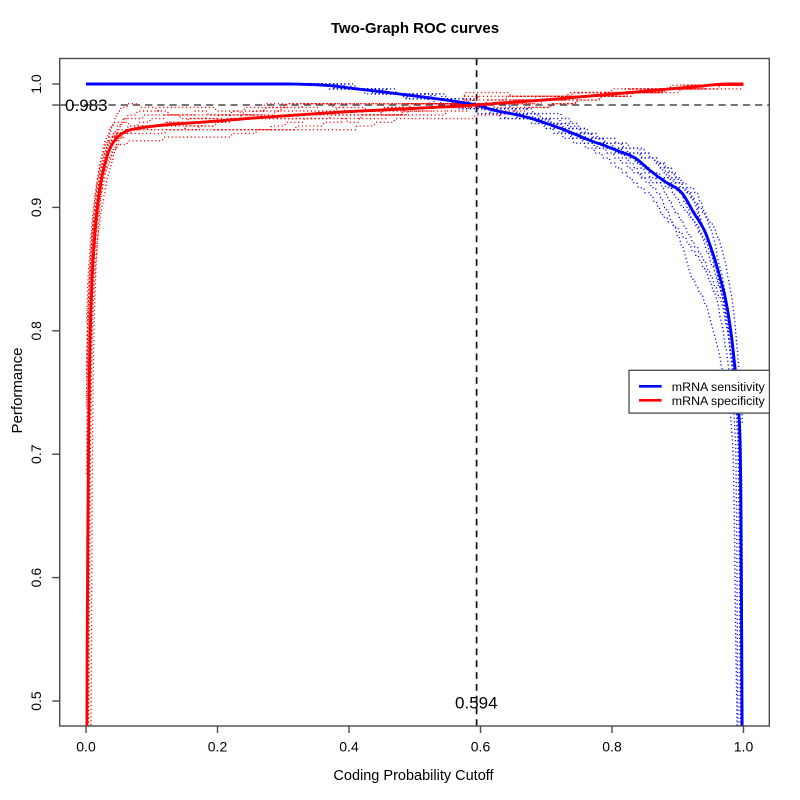 The height and width of the screenshot is (800, 800). I want to click on svg-text: Two-Graph ROC curves, so click(415, 28).